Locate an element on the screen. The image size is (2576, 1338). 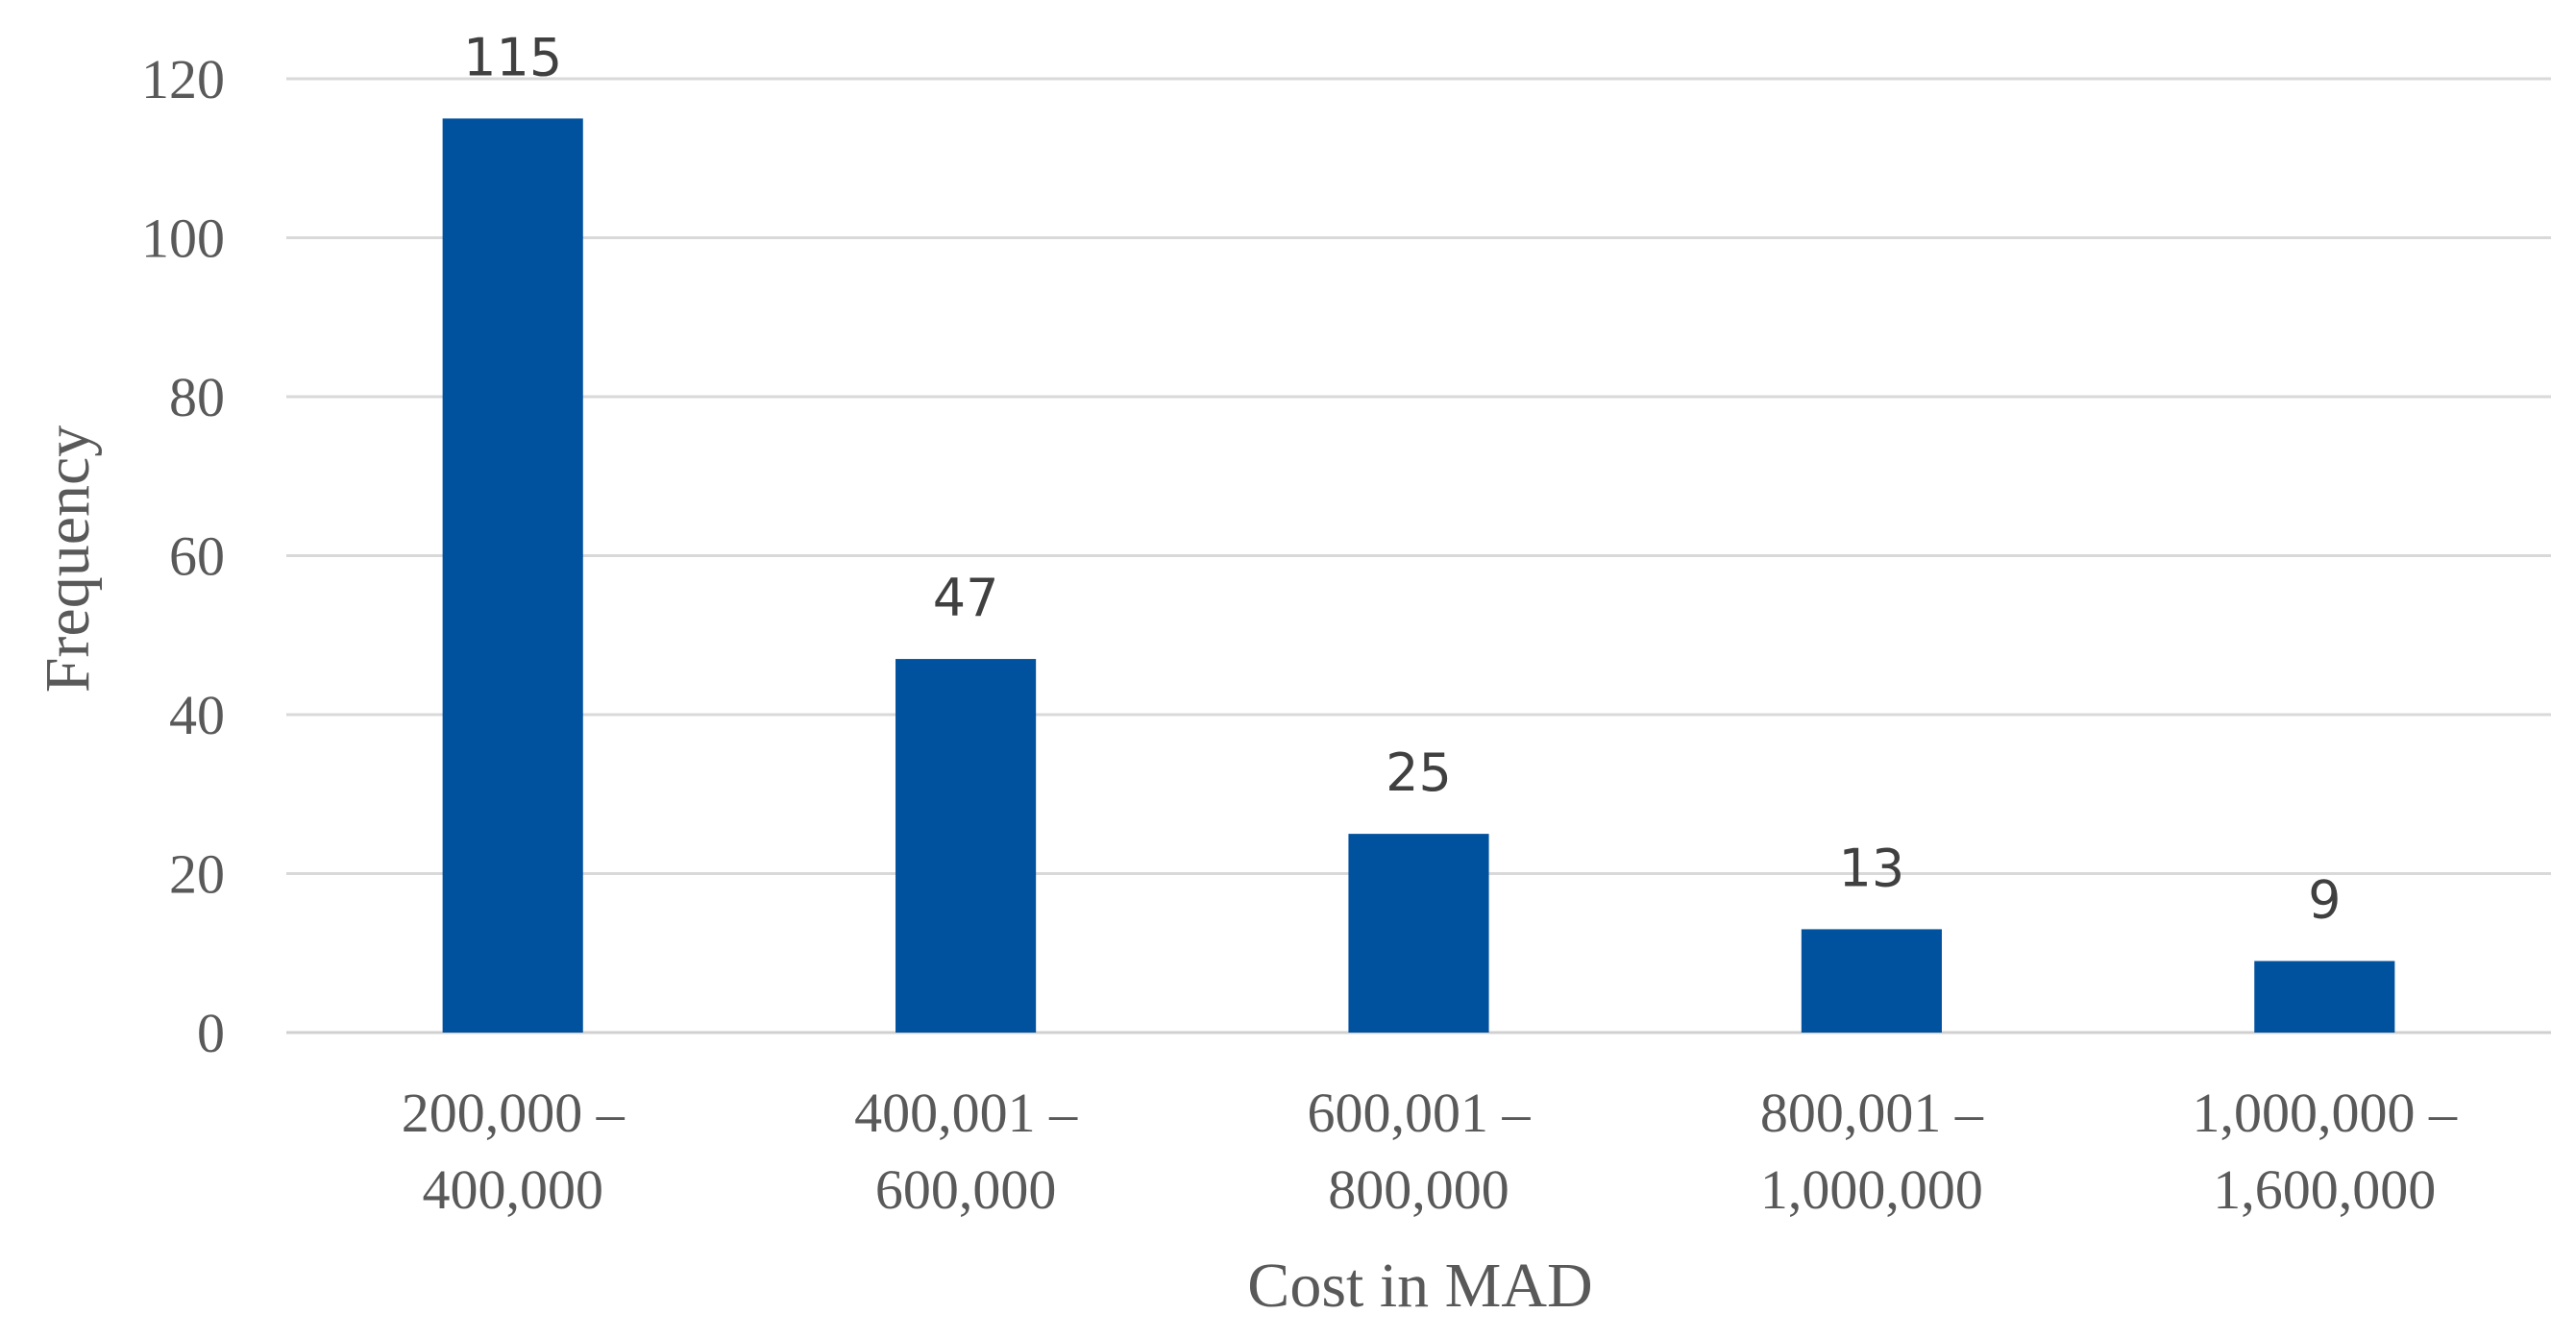
x-tick-label: 400,001 – is located at coordinates (966, 1113).